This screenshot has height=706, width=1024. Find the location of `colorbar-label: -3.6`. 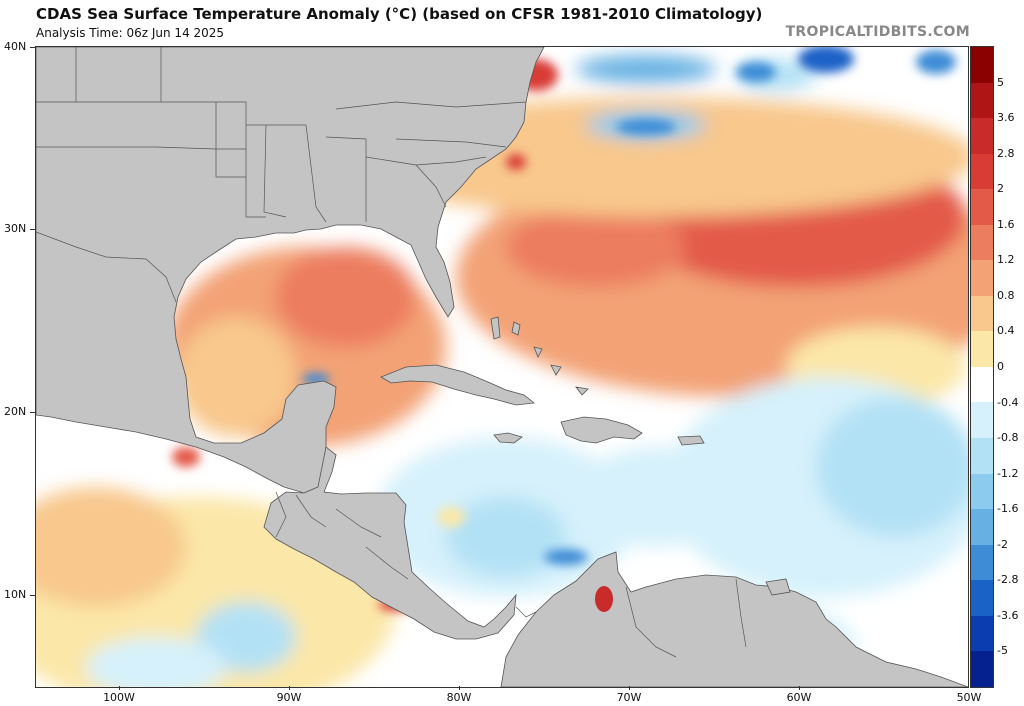

colorbar-label: -3.6 is located at coordinates (1008, 615).